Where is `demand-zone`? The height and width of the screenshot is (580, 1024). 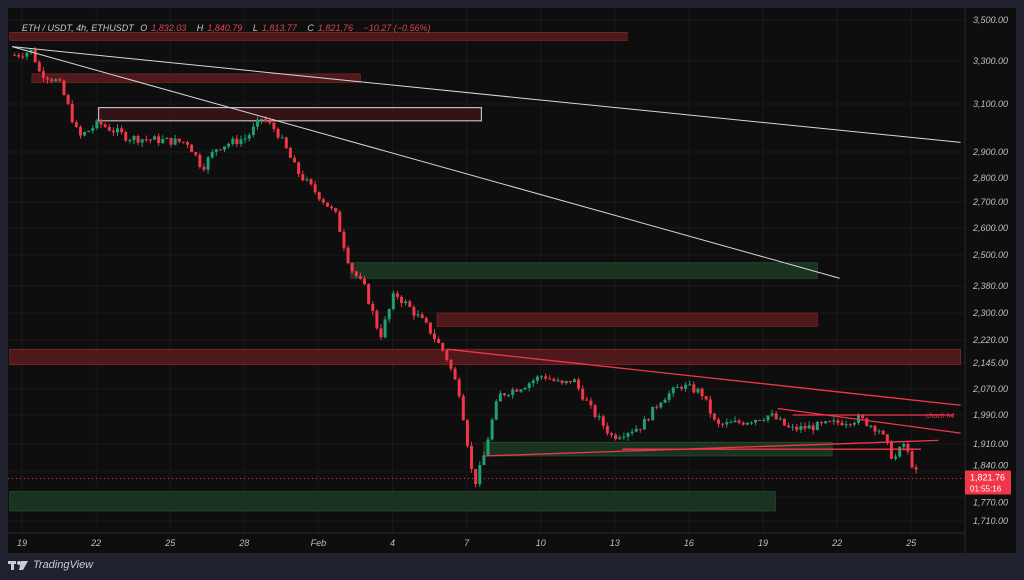 demand-zone is located at coordinates (584, 270).